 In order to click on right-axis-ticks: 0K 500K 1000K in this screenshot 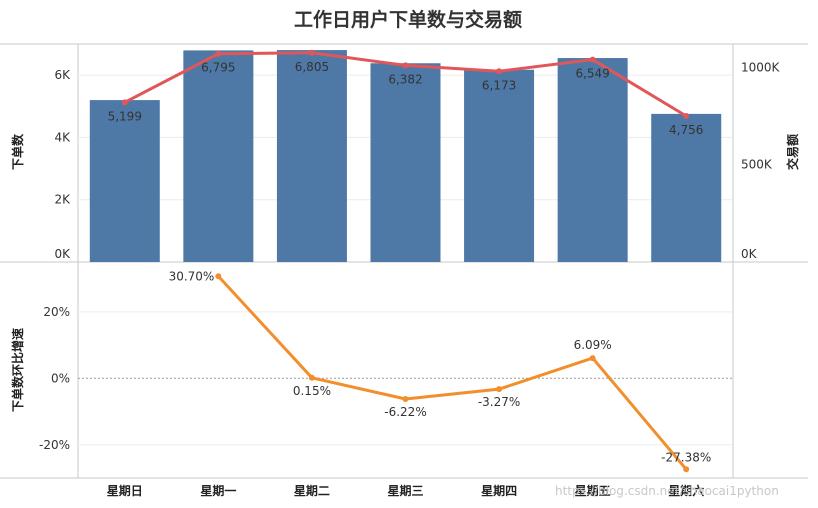, I will do `click(761, 160)`.